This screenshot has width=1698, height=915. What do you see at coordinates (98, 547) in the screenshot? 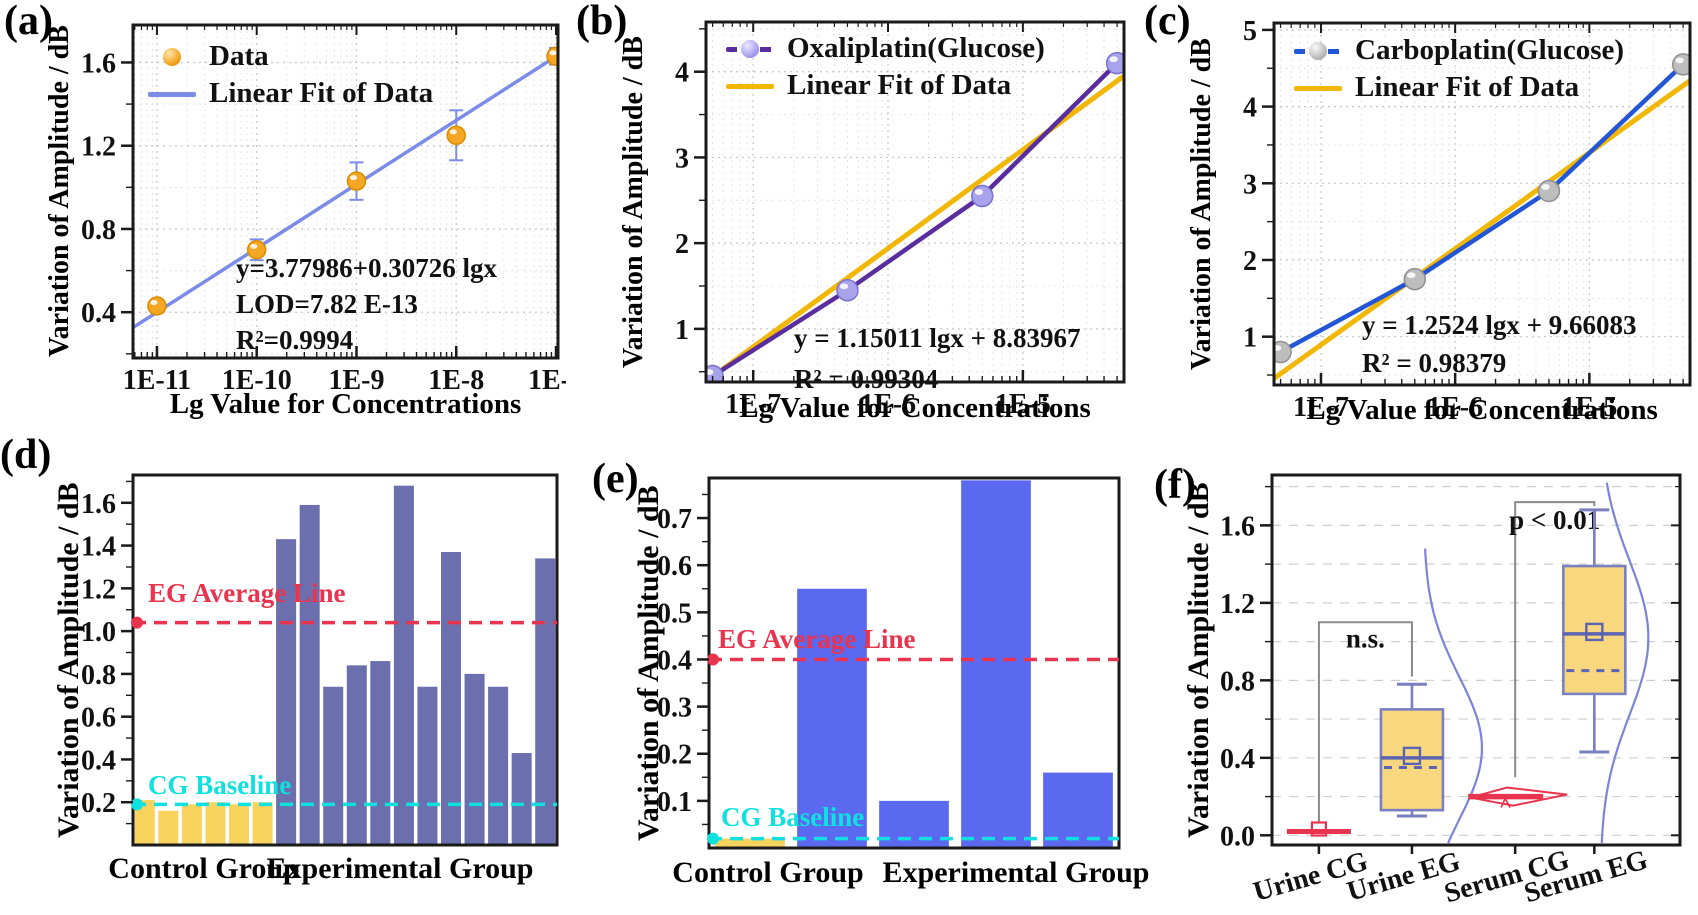
I see `y-tick-label: 1.4` at bounding box center [98, 547].